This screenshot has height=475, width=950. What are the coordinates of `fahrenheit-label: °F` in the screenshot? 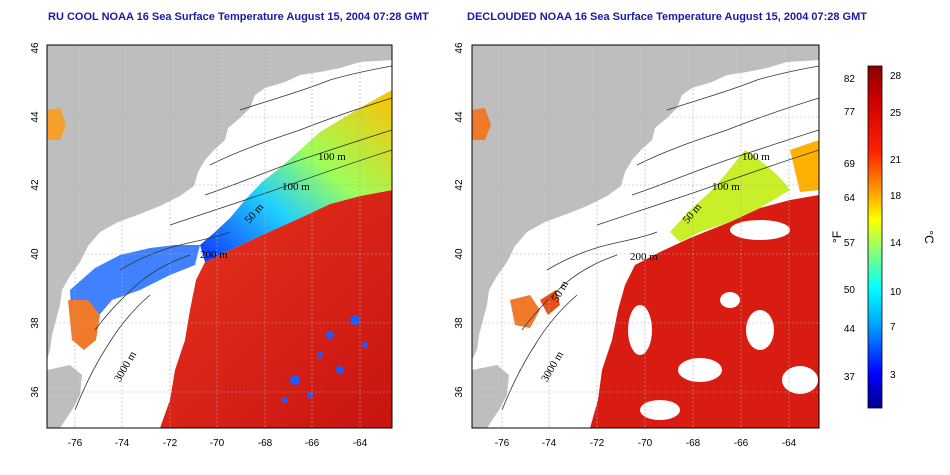 It's located at (837, 237).